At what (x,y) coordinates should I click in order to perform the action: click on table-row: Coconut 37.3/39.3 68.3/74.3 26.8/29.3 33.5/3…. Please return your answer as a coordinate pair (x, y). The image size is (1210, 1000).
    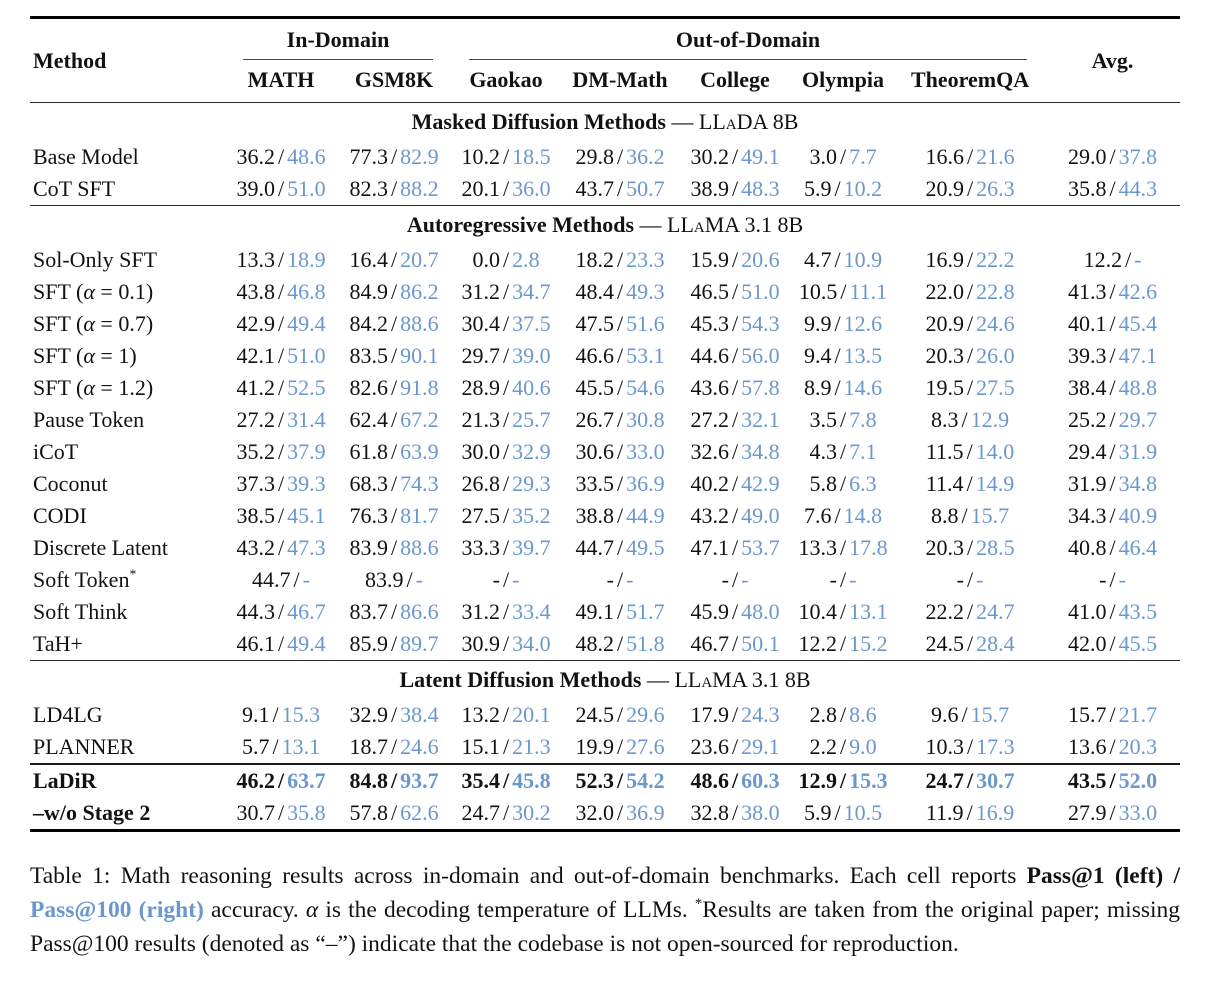
    Looking at the image, I should click on (605, 484).